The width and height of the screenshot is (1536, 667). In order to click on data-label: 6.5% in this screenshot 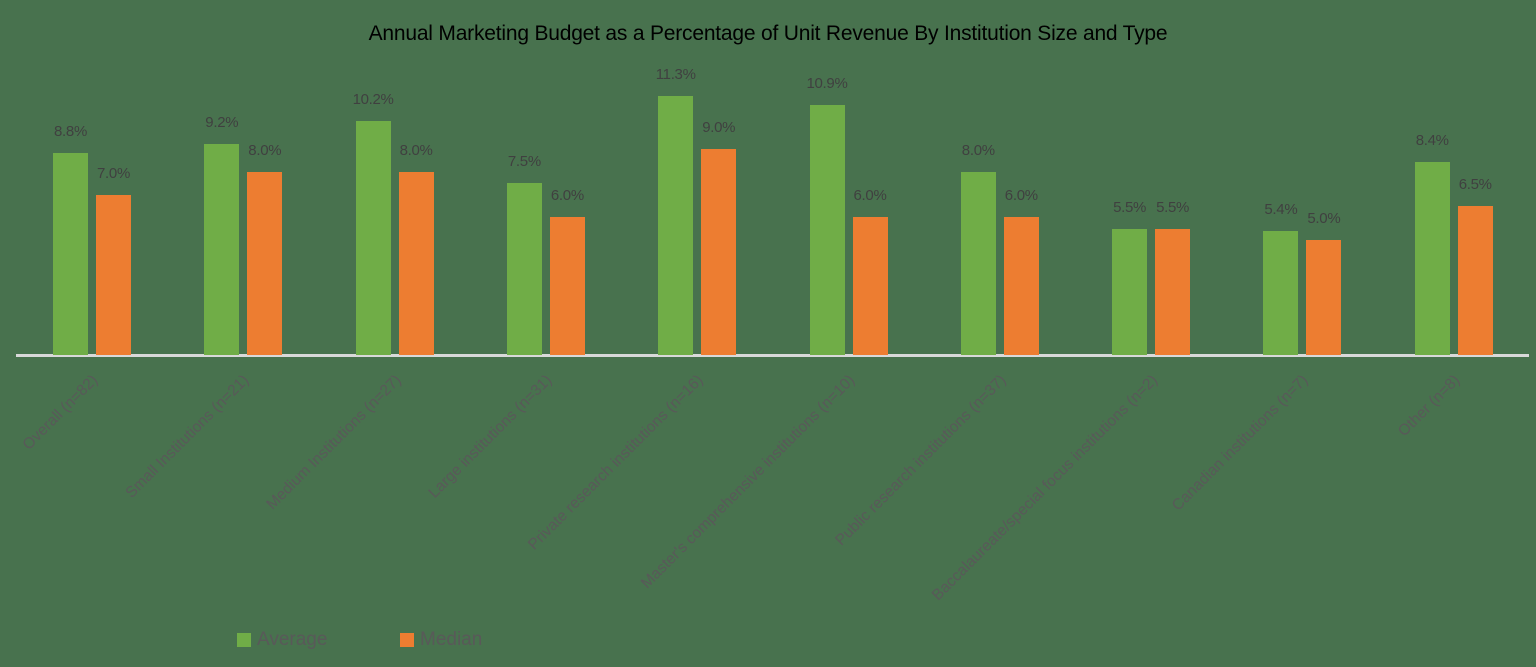, I will do `click(1475, 185)`.